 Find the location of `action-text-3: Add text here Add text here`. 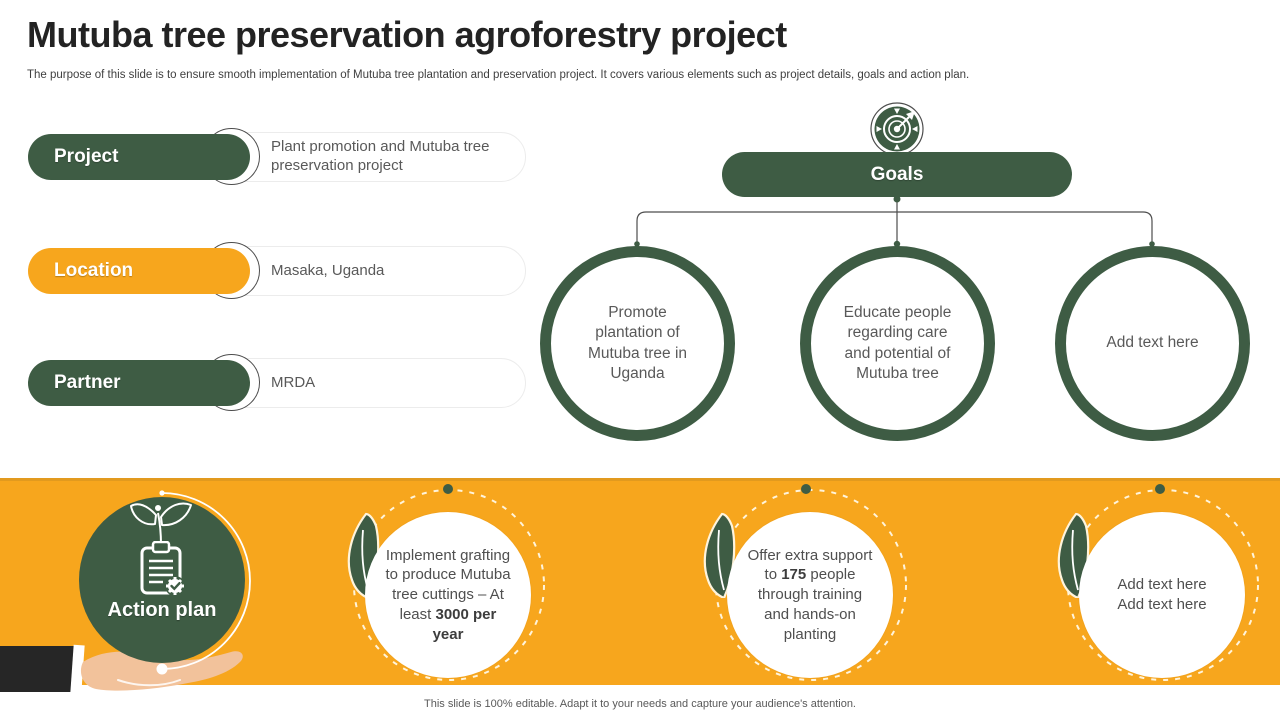

action-text-3: Add text here Add text here is located at coordinates (1162, 594).